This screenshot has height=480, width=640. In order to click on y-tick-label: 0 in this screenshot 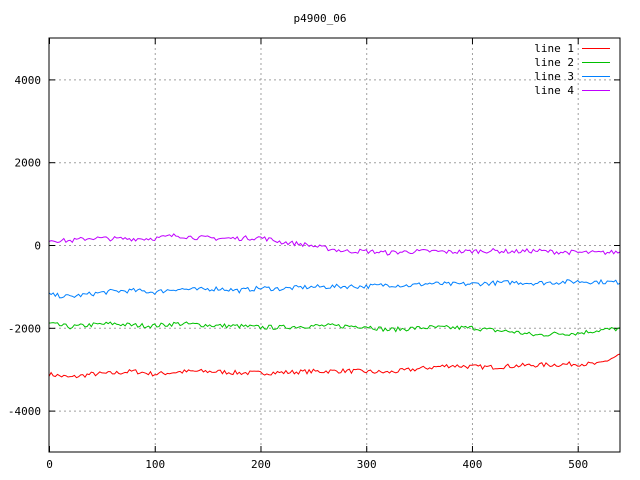, I will do `click(37, 246)`.